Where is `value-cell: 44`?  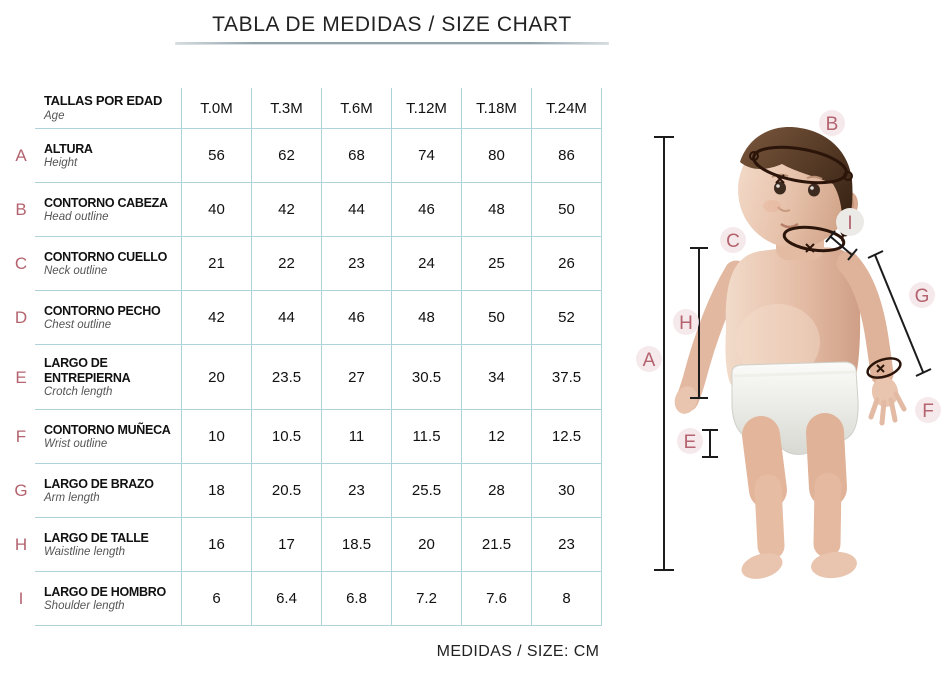 value-cell: 44 is located at coordinates (357, 210).